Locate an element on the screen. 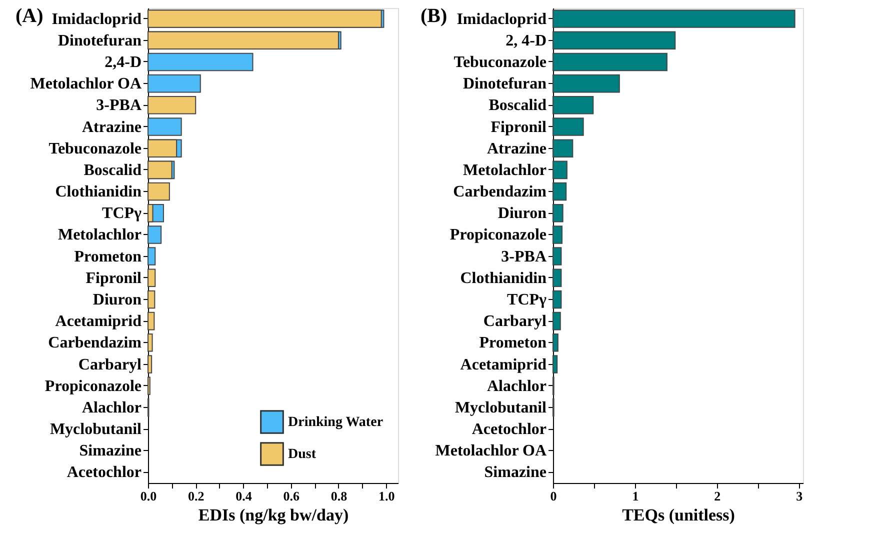  legend-label: Drinking Water is located at coordinates (336, 422).